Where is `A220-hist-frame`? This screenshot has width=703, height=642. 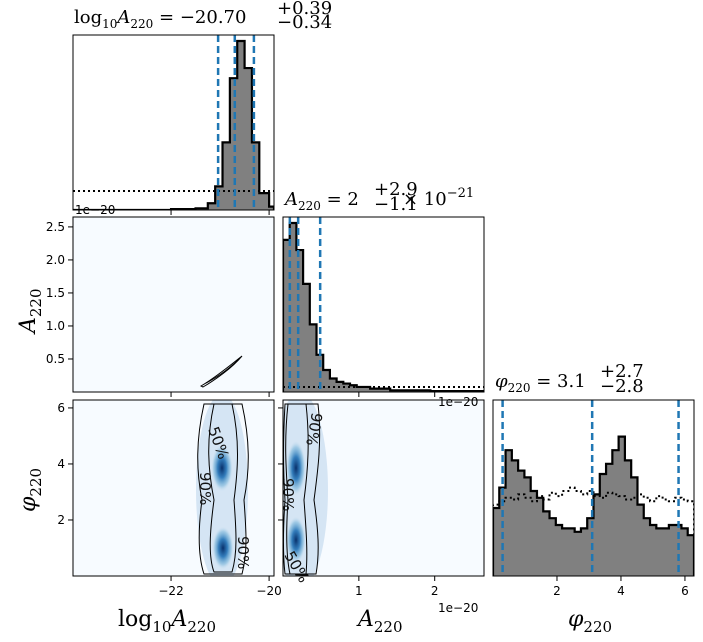 A220-hist-frame is located at coordinates (383, 304).